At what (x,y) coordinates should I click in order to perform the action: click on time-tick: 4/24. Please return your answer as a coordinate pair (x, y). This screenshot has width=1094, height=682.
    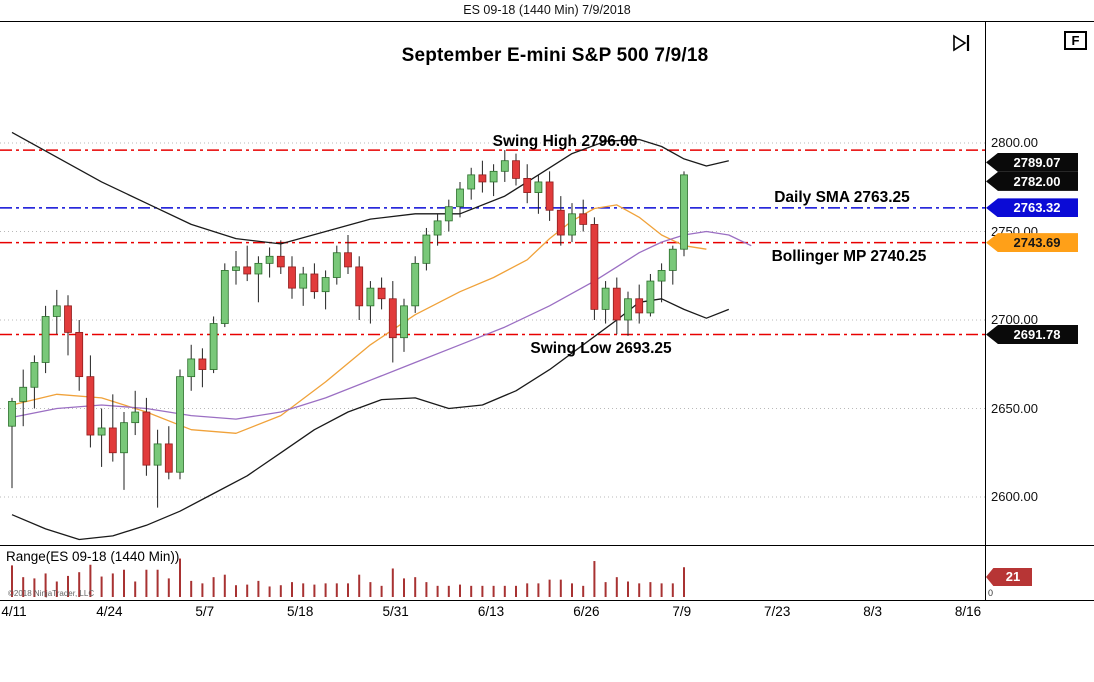
    Looking at the image, I should click on (109, 611).